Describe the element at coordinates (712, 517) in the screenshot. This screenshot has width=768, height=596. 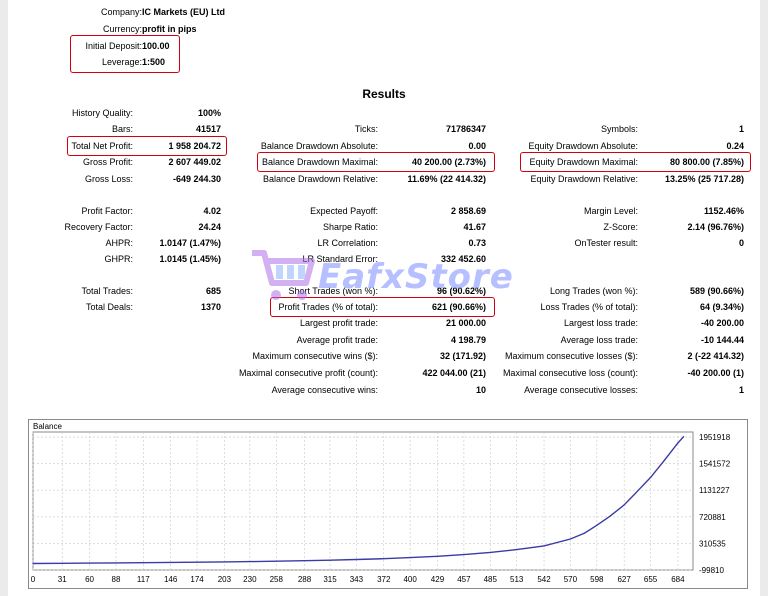
I see `y-tick-label: 720881` at that location.